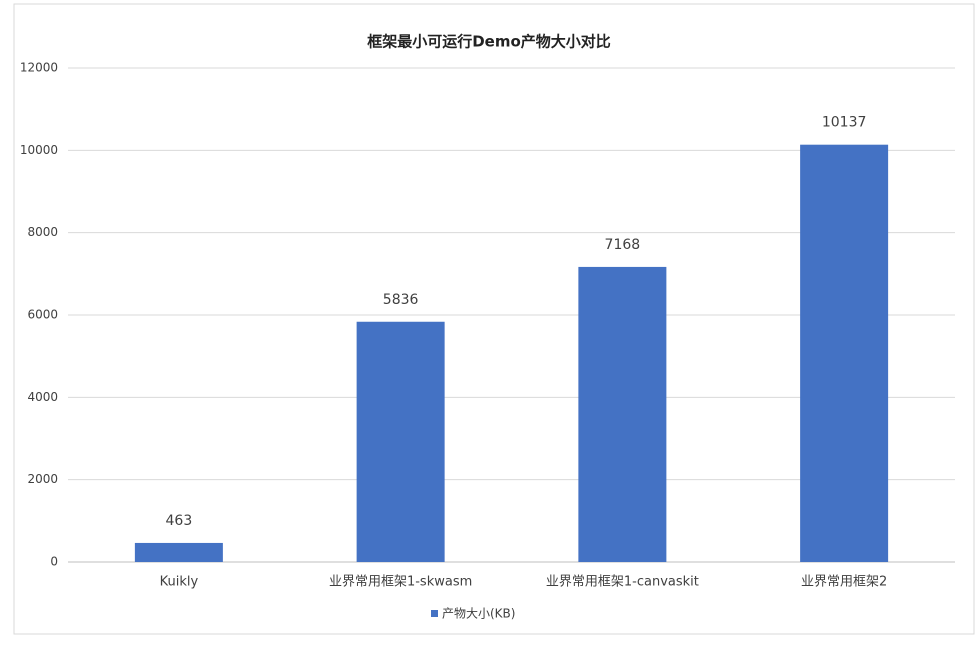  What do you see at coordinates (179, 582) in the screenshot?
I see `x-tick-label: Kuikly` at bounding box center [179, 582].